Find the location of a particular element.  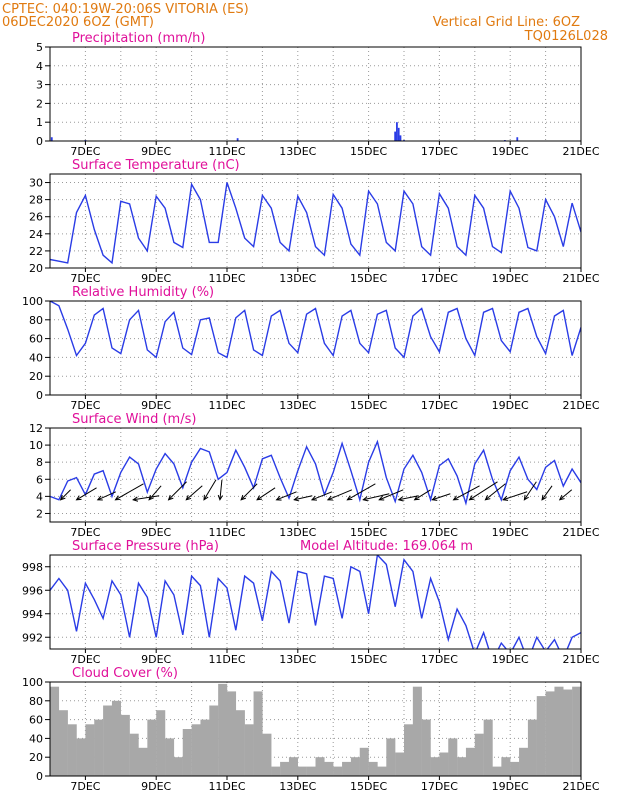

wind-xtick-label: 21DEC is located at coordinates (580, 532).